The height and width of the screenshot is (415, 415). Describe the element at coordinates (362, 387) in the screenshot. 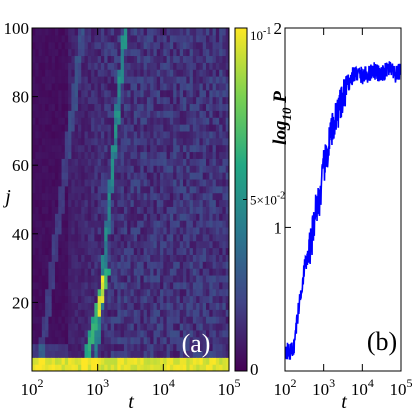

I see `panel-b-x-tick-label: 104` at that location.